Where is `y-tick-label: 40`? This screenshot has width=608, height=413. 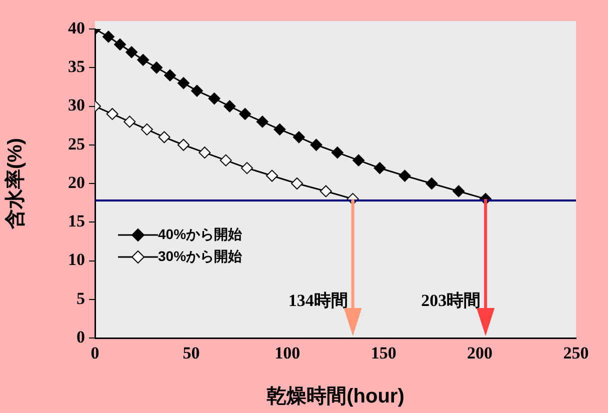 y-tick-label: 40 is located at coordinates (76, 28).